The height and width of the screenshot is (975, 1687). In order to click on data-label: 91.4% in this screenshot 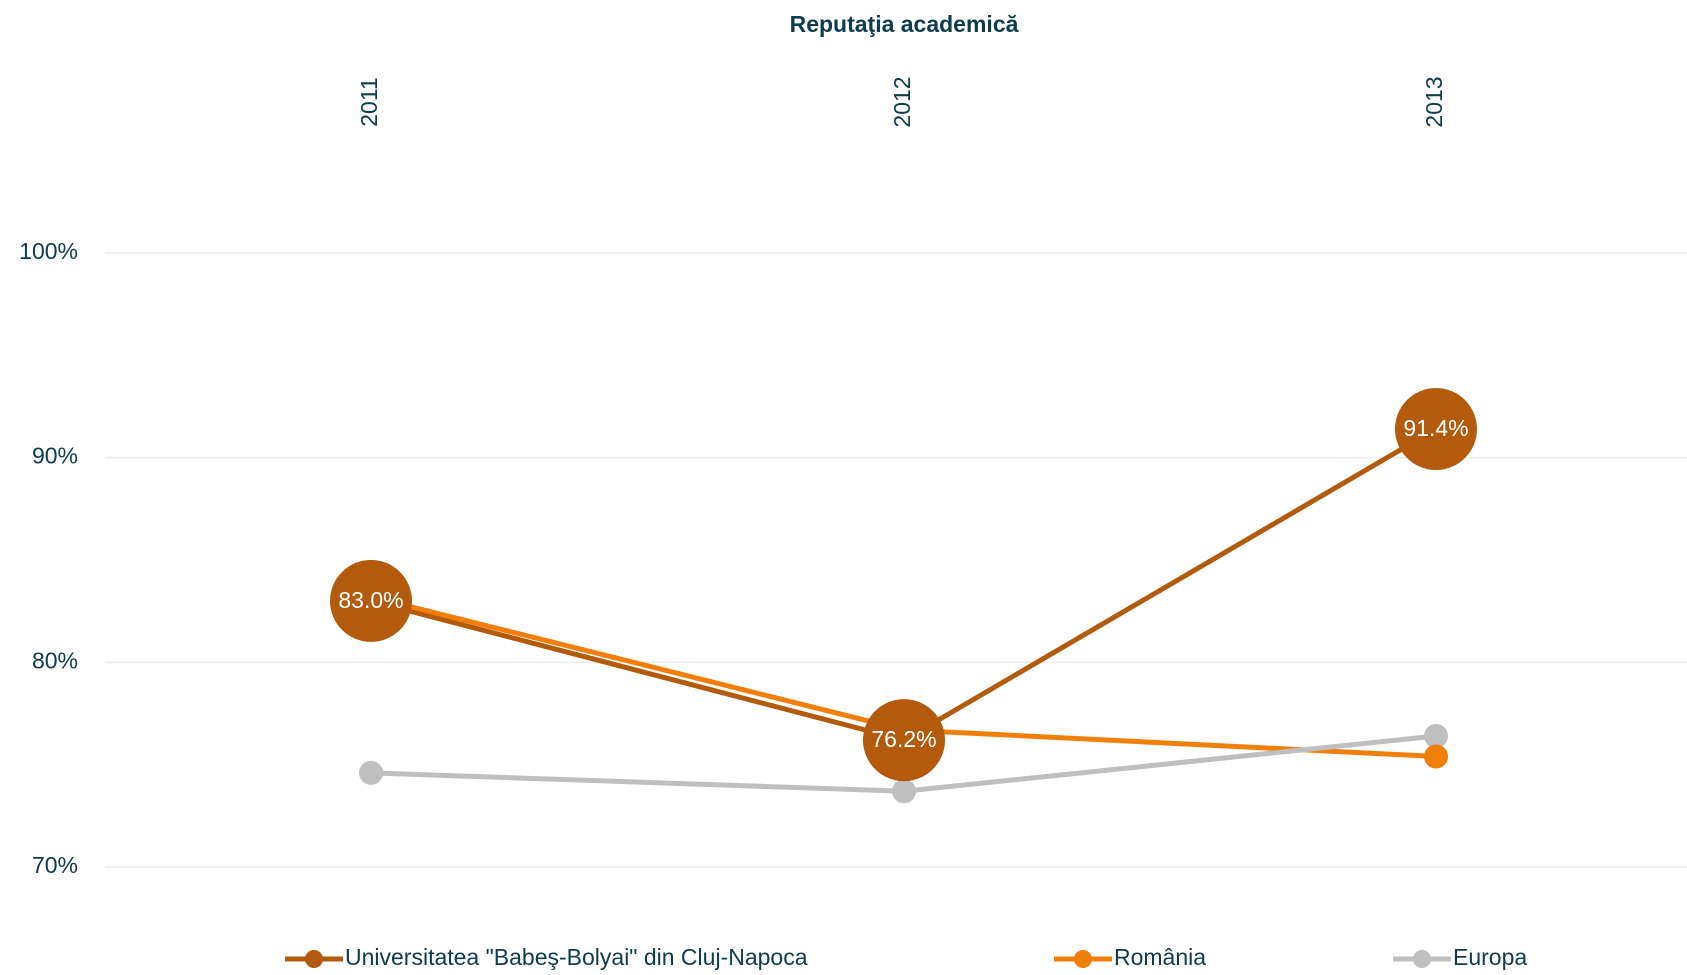, I will do `click(1435, 428)`.